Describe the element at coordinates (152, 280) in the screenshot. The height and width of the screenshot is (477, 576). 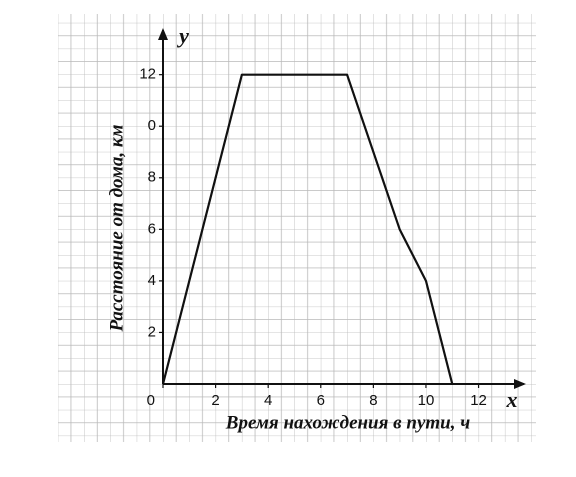
I see `y-tick-label: 4` at that location.